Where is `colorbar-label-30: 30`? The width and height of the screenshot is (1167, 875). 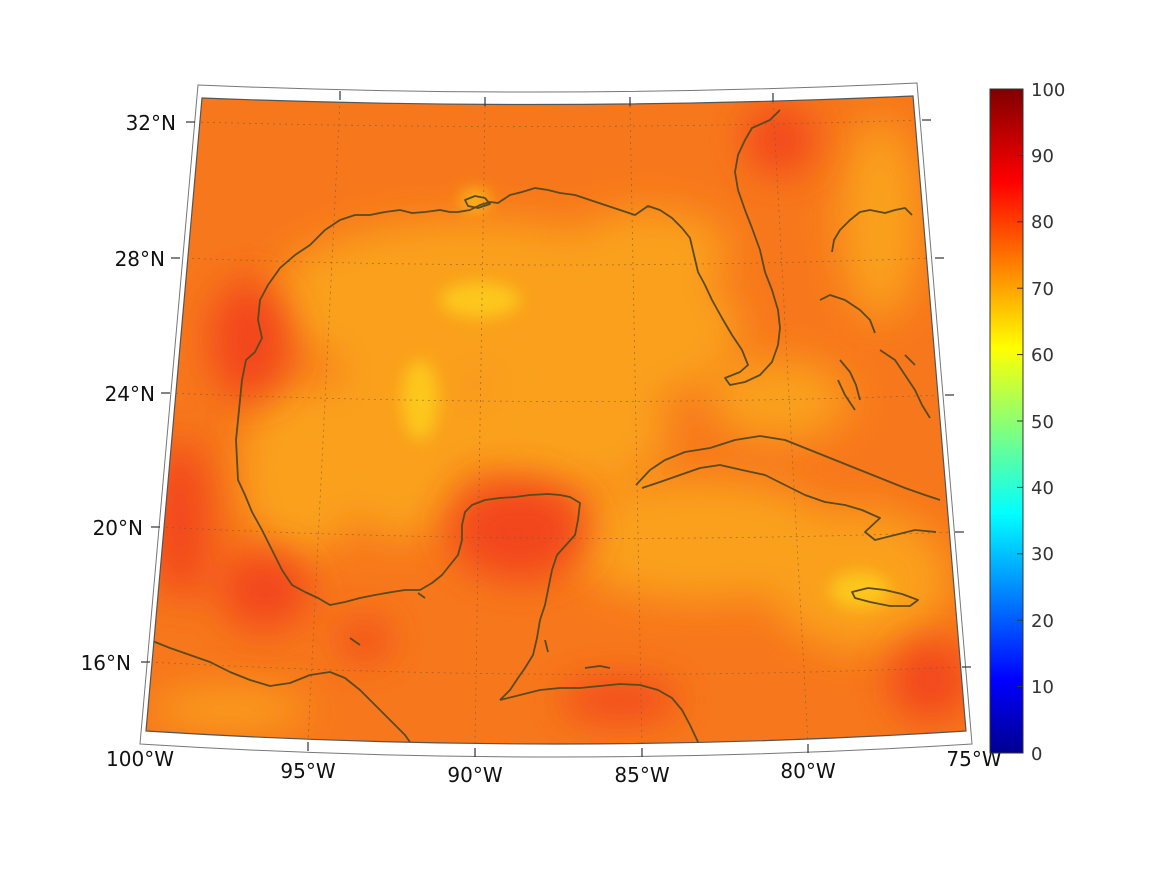 colorbar-label-30: 30 is located at coordinates (1042, 554).